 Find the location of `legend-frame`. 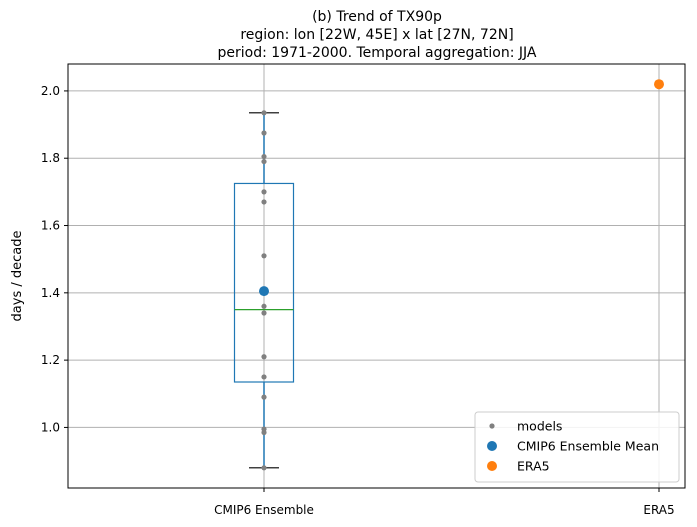

legend-frame is located at coordinates (577, 447).